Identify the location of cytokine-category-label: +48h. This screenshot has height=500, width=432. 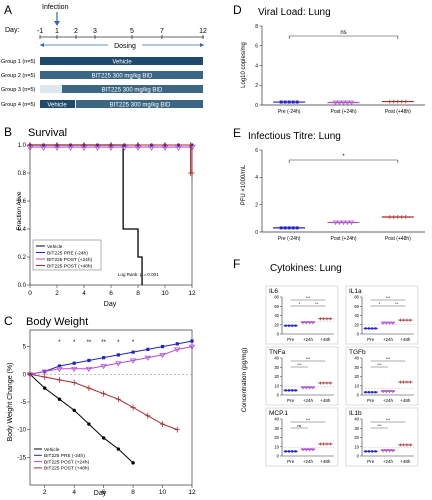
(325, 461).